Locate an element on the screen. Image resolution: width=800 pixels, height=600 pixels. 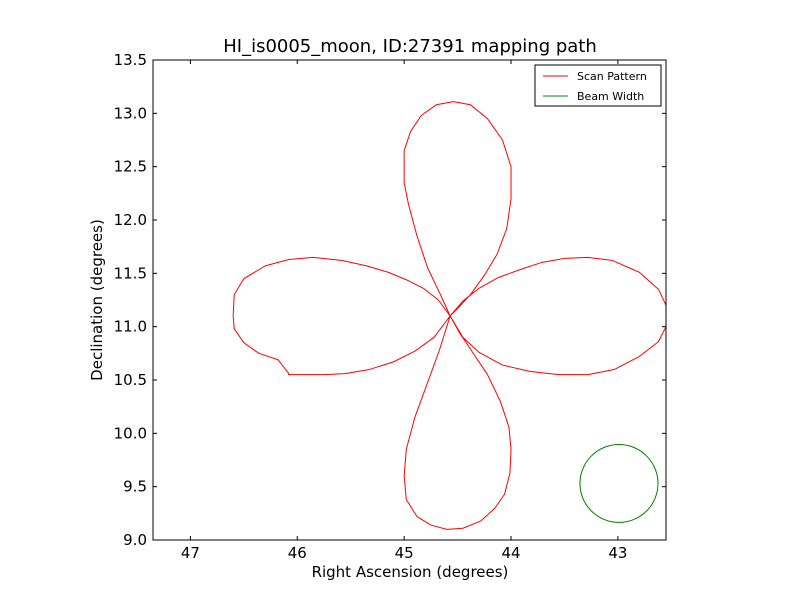
y-axis-label: Declination (degrees) is located at coordinates (97, 300).